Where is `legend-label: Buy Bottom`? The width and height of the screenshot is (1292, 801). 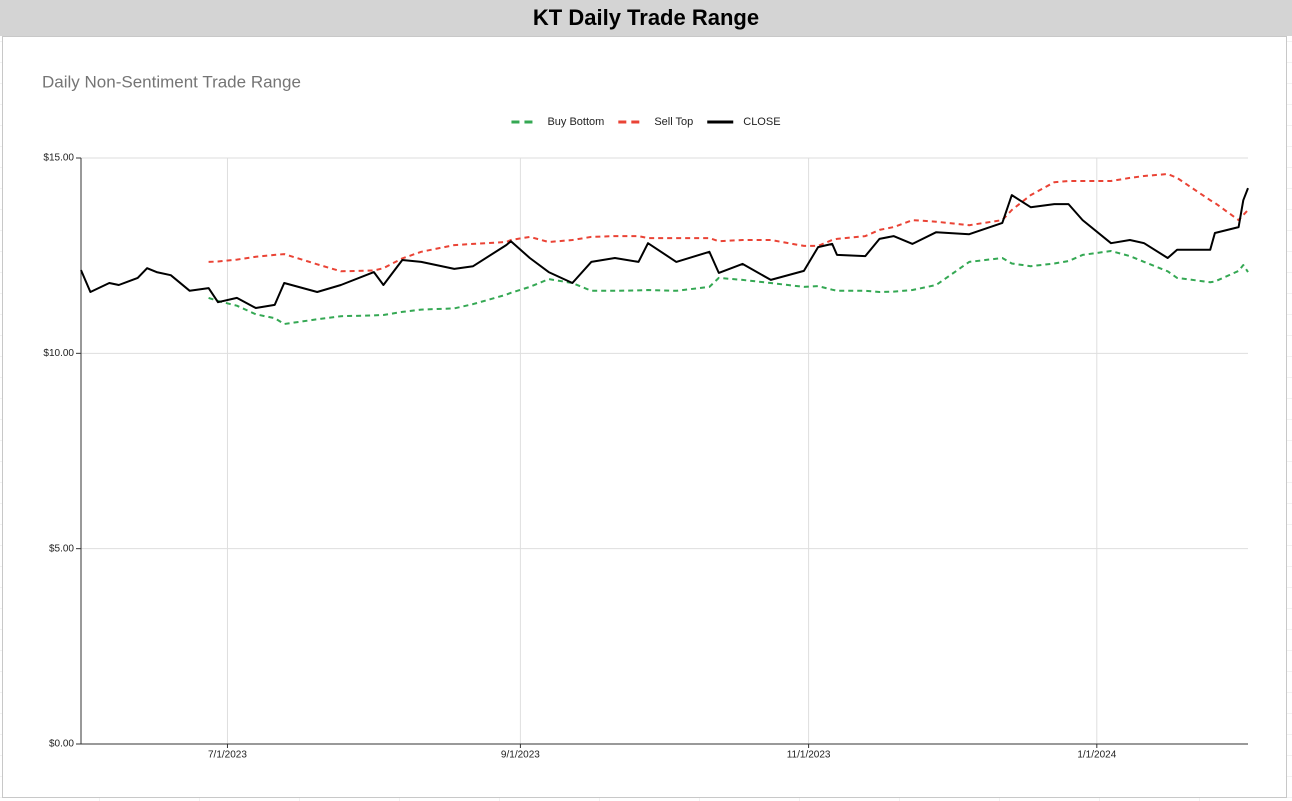 legend-label: Buy Bottom is located at coordinates (575, 122).